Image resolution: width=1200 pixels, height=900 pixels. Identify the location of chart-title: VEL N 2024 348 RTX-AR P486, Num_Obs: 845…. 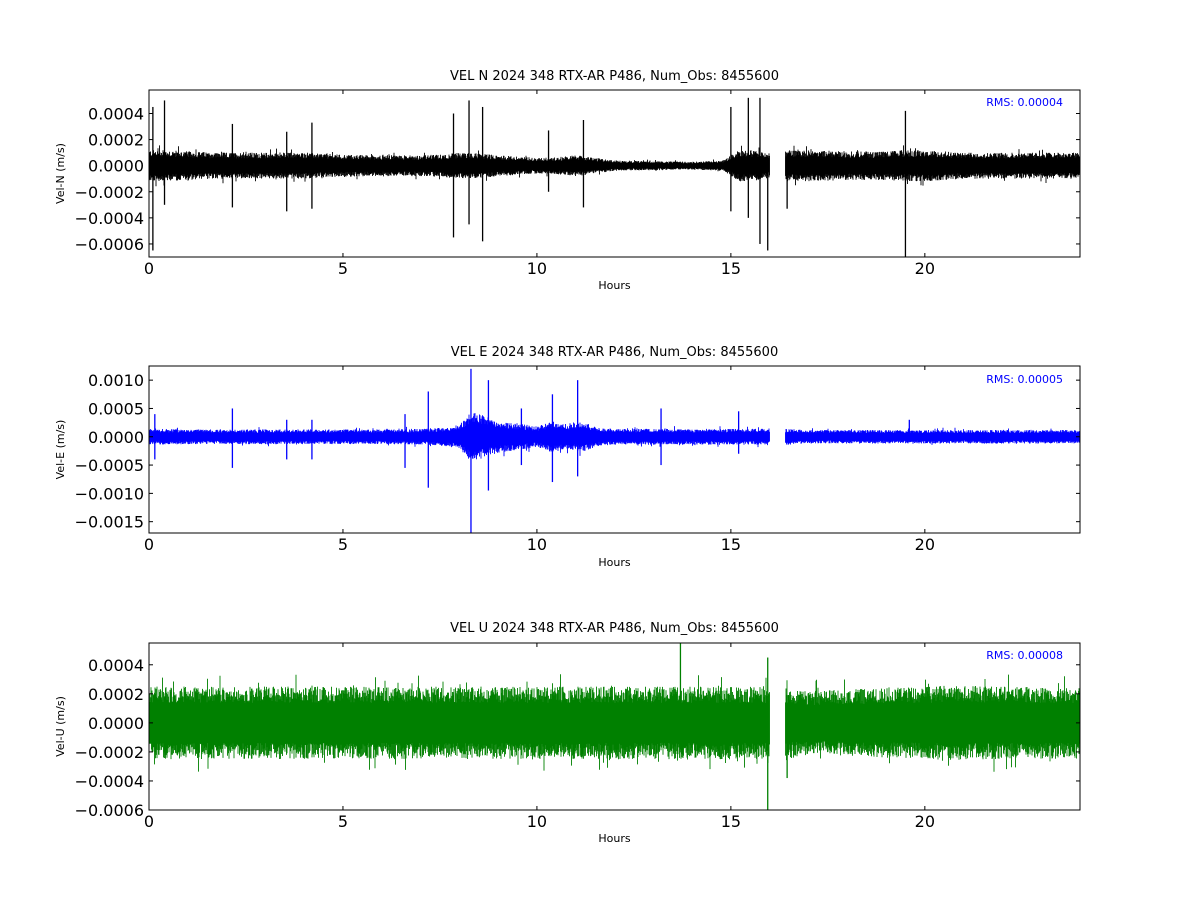
(614, 76).